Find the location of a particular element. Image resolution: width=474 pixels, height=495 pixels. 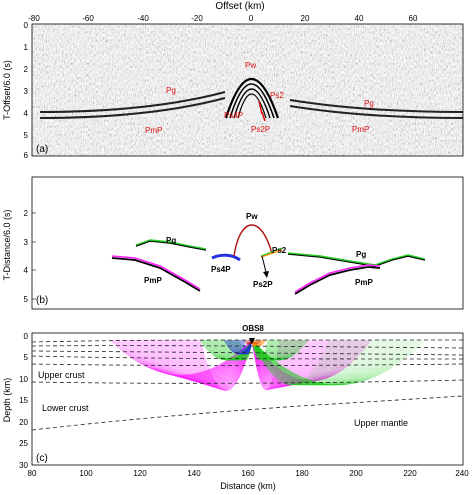

offset-tick: 60 is located at coordinates (413, 18).